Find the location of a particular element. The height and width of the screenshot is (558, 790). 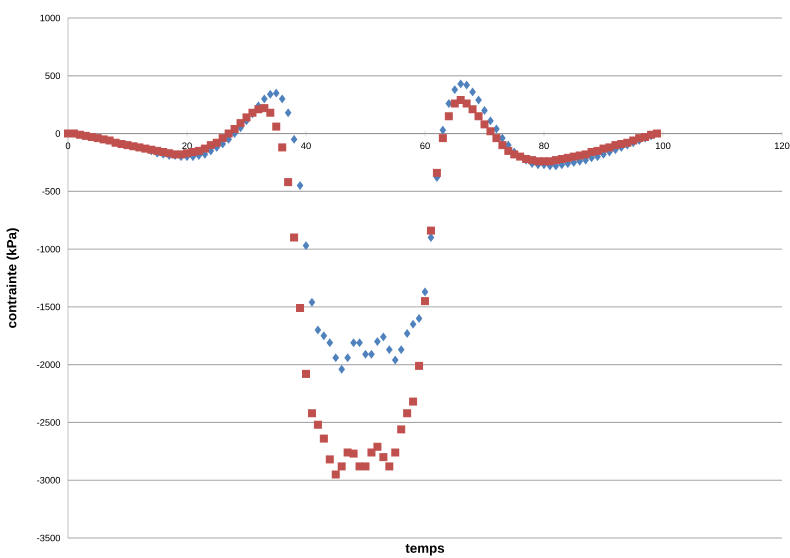

y-tick-label: -2500 is located at coordinates (48, 422).